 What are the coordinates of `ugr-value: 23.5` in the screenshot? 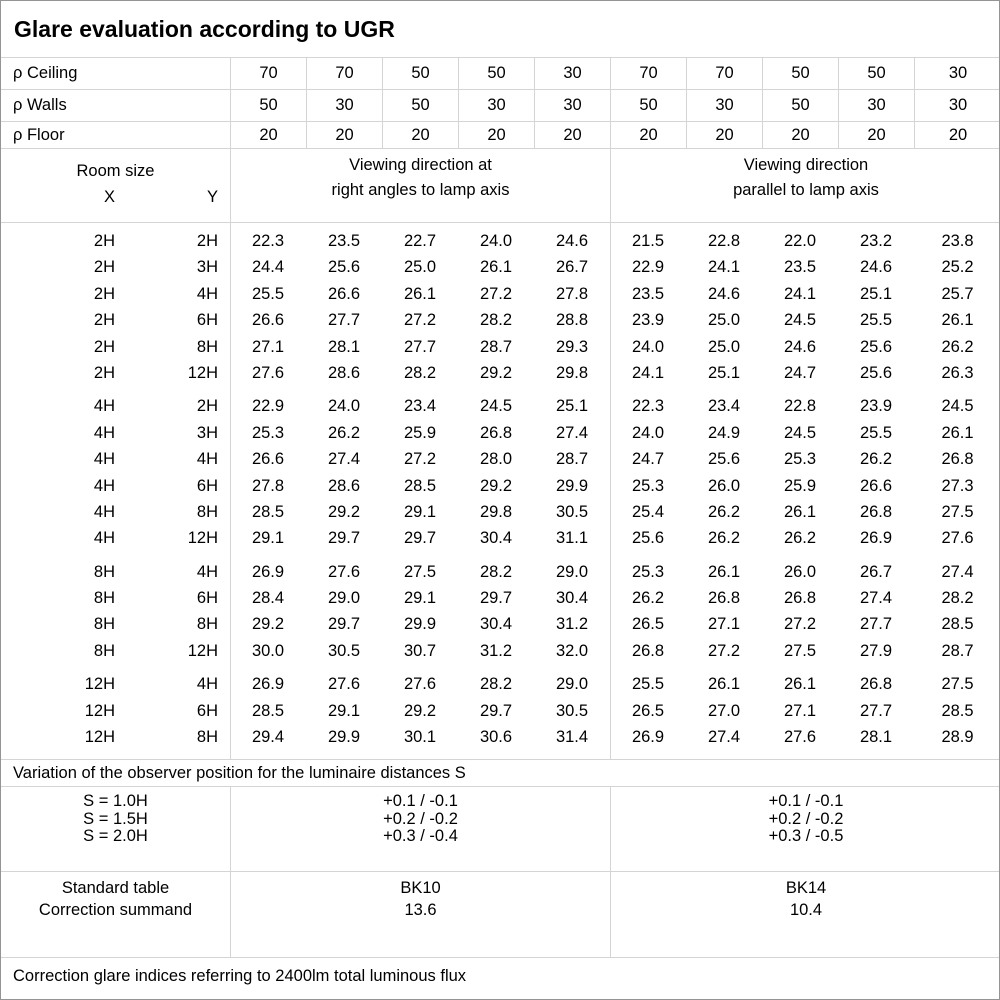 It's located at (800, 267).